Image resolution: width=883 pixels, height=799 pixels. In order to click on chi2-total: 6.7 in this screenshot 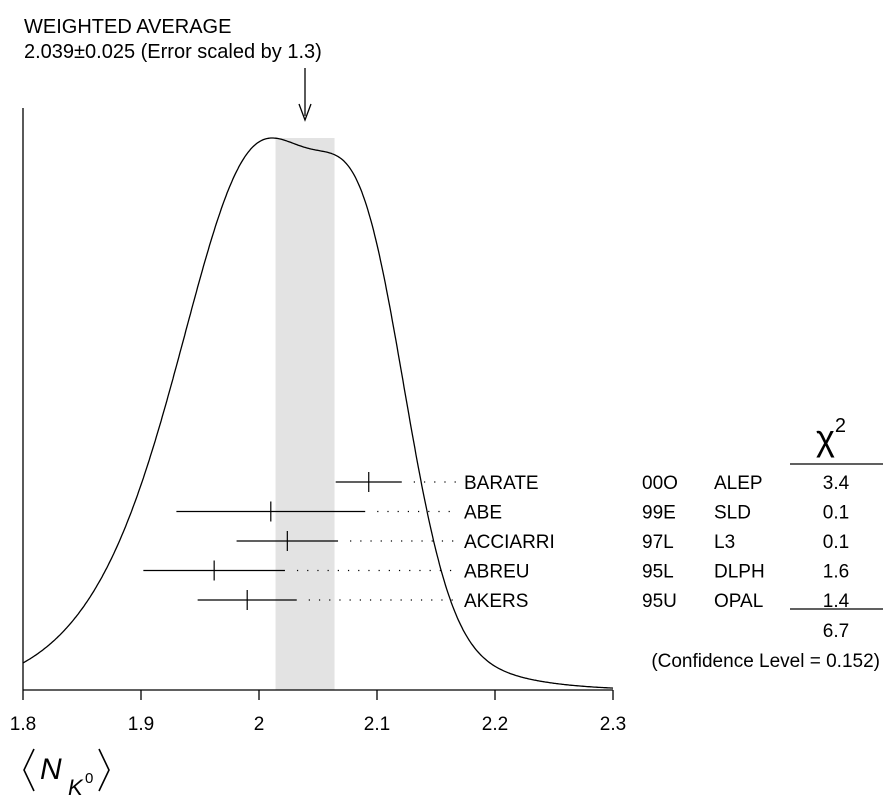, I will do `click(836, 631)`.